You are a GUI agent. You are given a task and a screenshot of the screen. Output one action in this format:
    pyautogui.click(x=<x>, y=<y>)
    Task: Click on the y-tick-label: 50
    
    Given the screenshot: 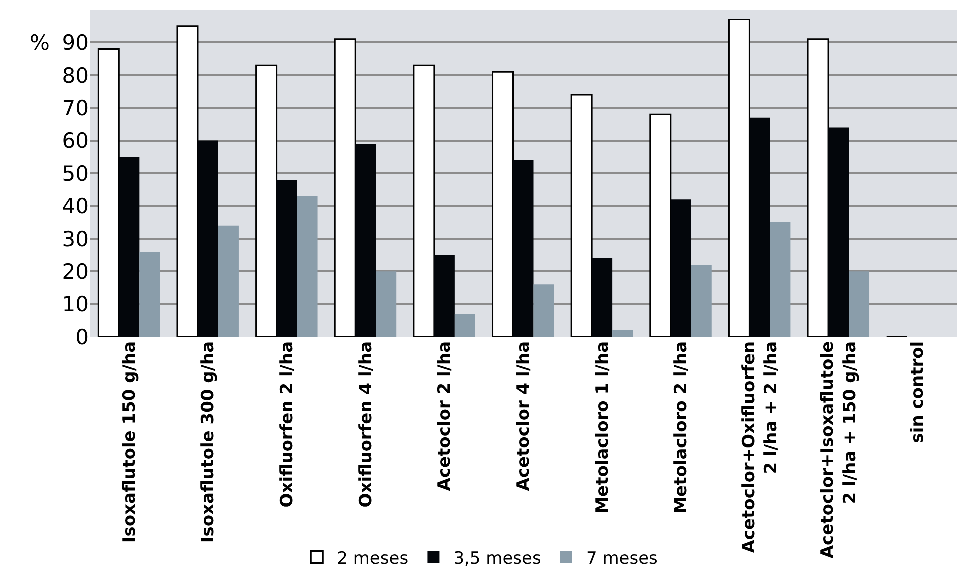 What is the action you would take?
    pyautogui.click(x=75, y=174)
    